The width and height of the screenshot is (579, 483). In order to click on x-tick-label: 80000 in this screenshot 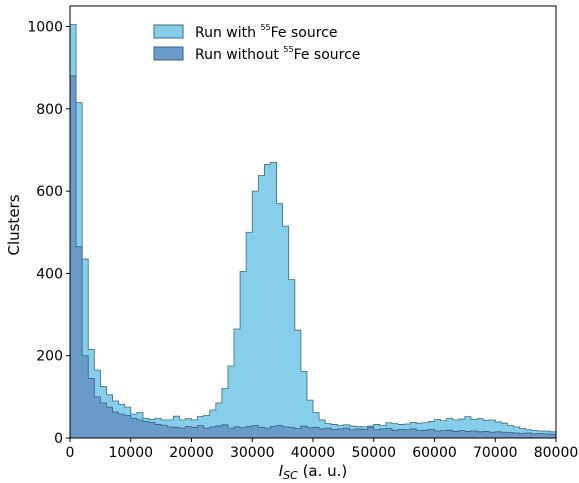, I will do `click(556, 453)`.